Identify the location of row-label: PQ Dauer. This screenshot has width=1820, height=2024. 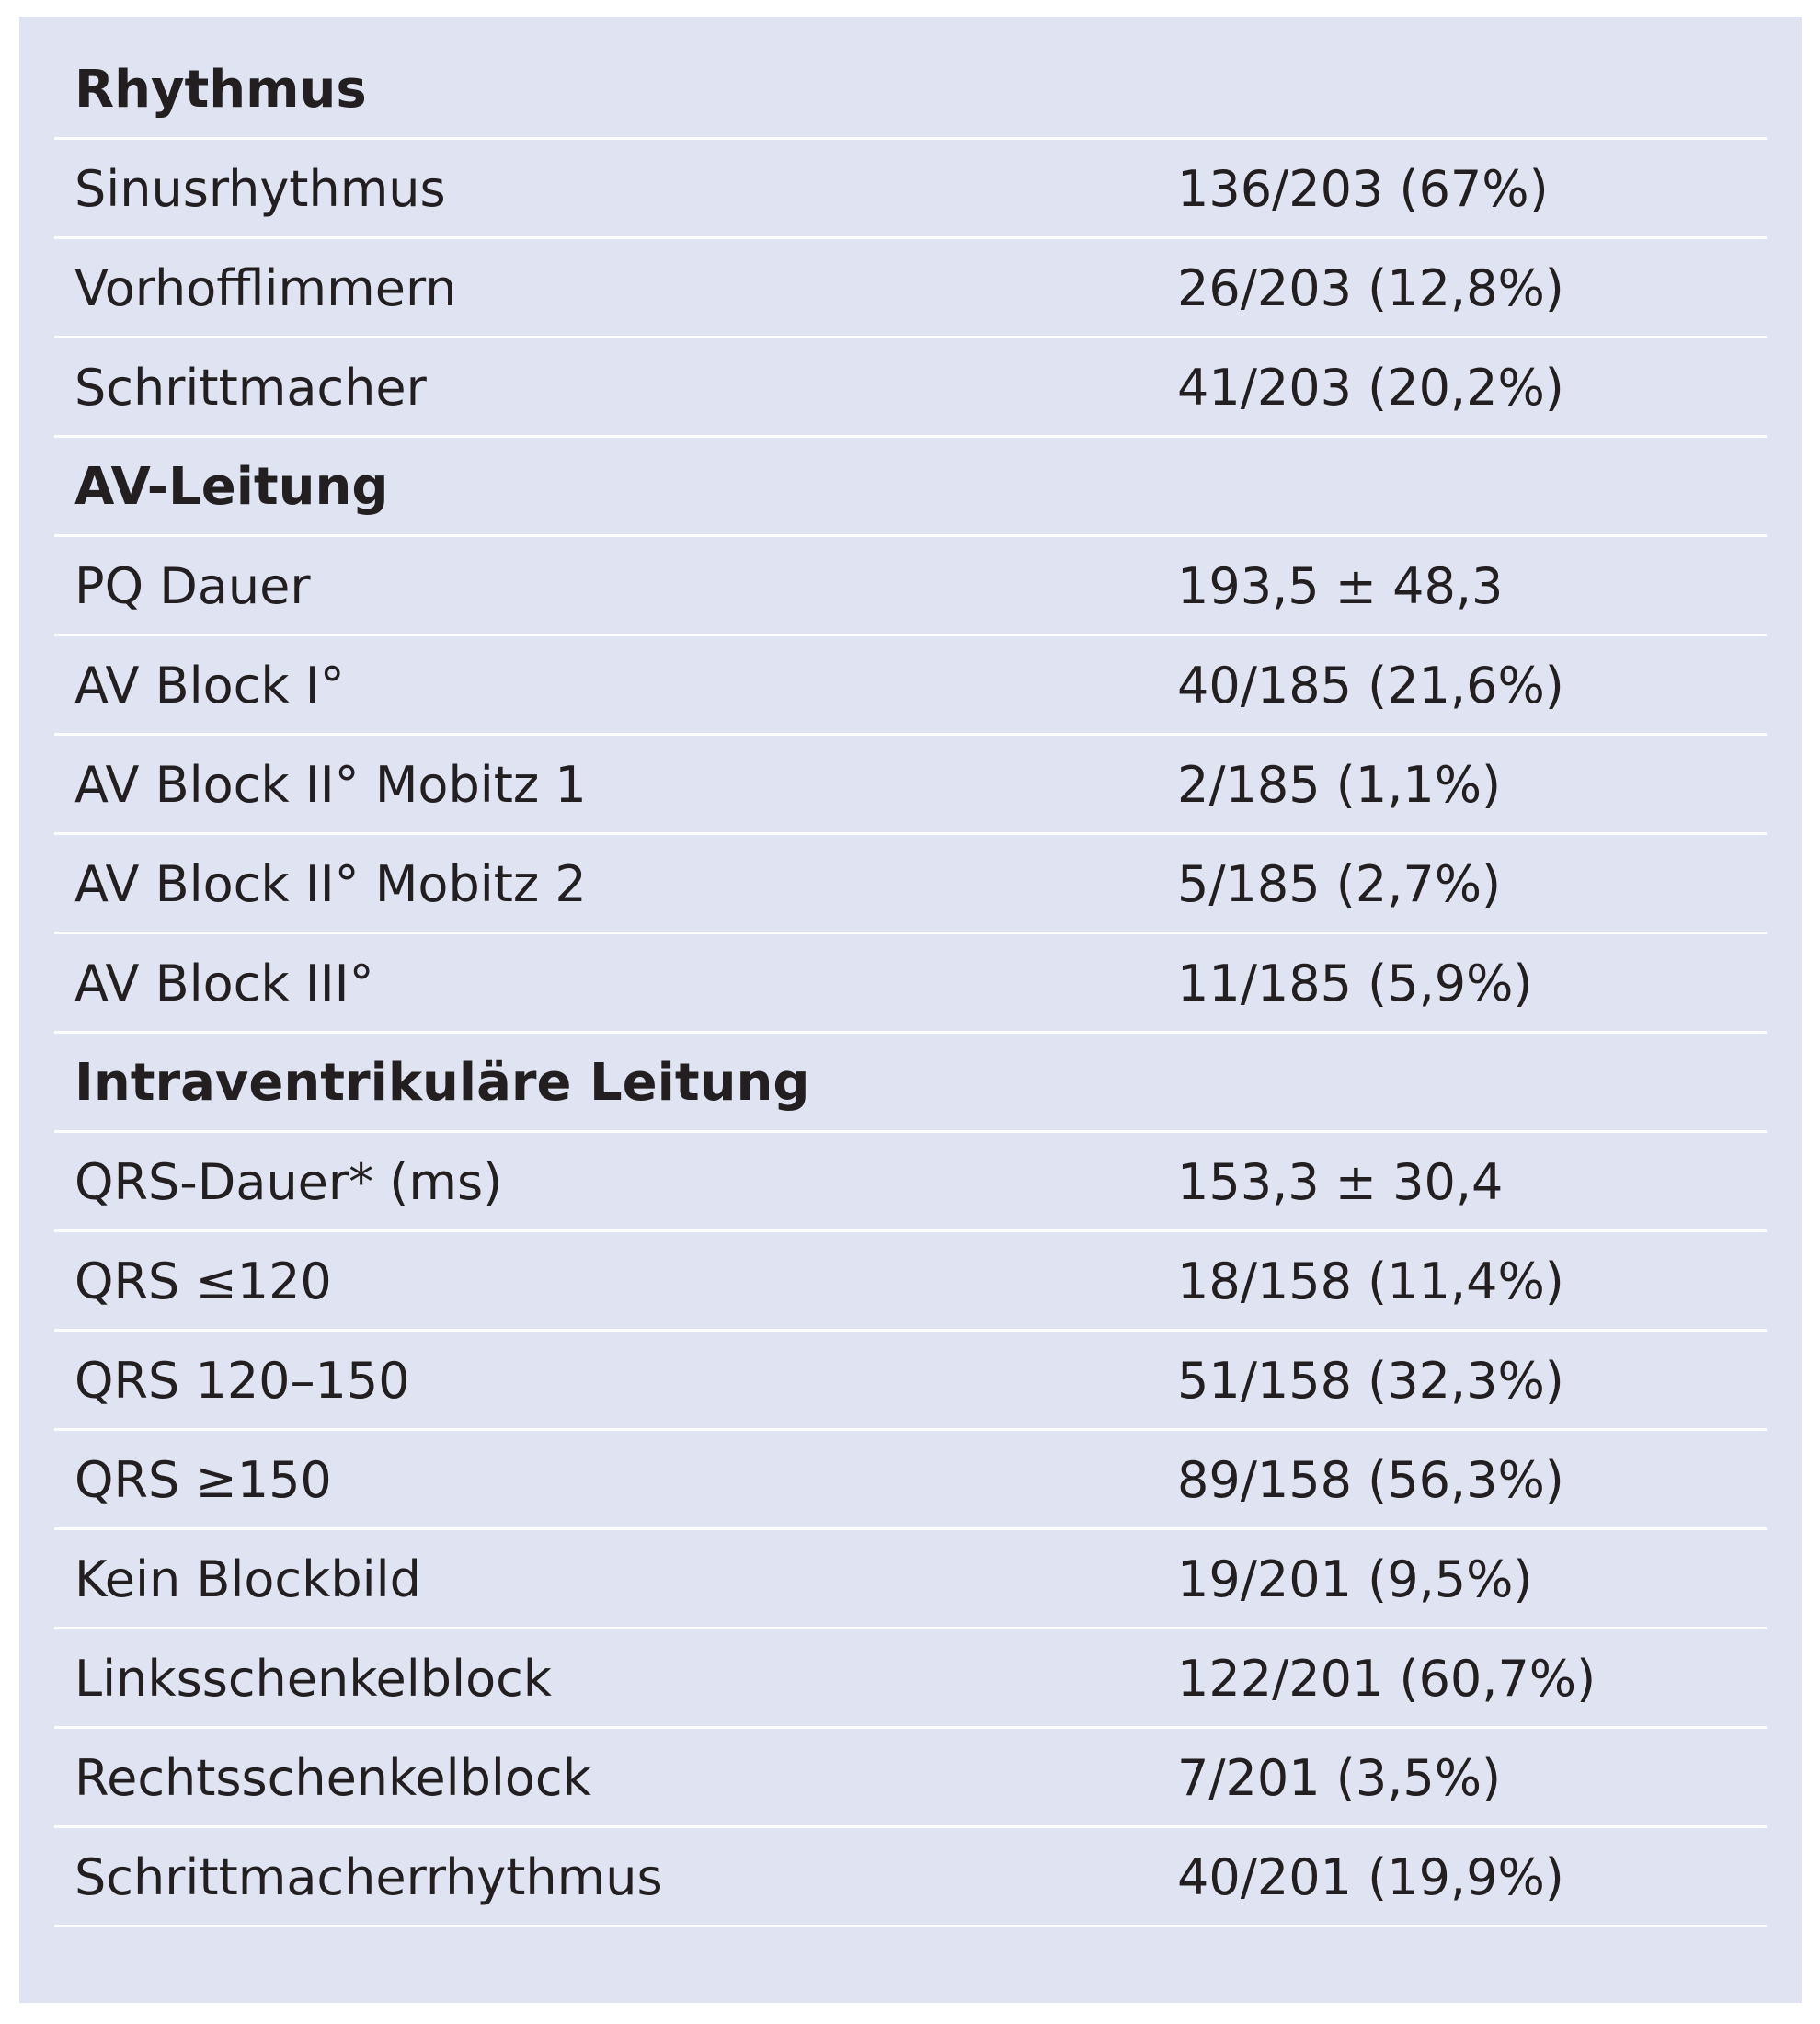
(192, 586).